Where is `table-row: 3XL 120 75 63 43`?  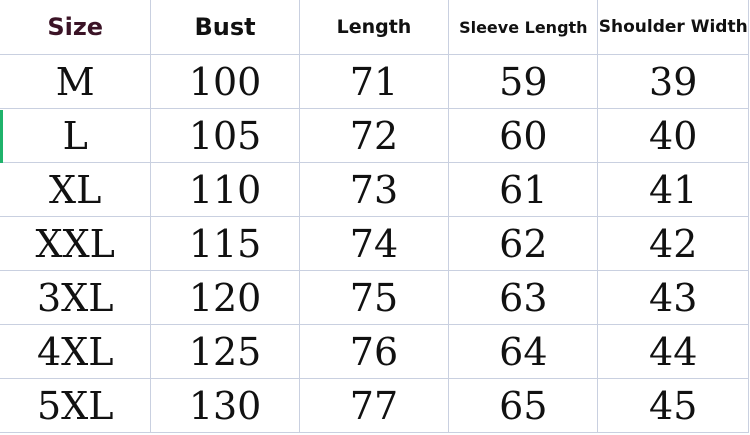
table-row: 3XL 120 75 63 43 is located at coordinates (374, 297).